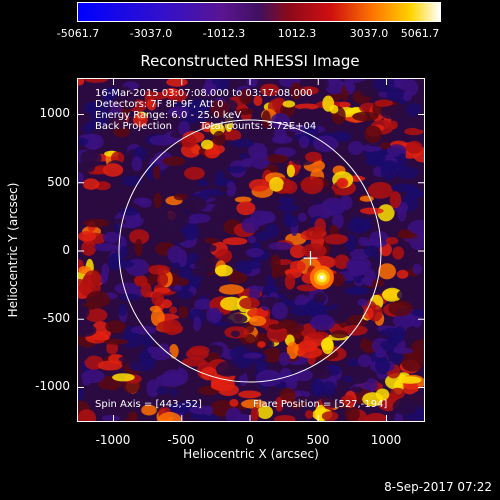 This screenshot has height=500, width=500. What do you see at coordinates (251, 454) in the screenshot?
I see `x-axis-label: Heliocentric X (arcsec)` at bounding box center [251, 454].